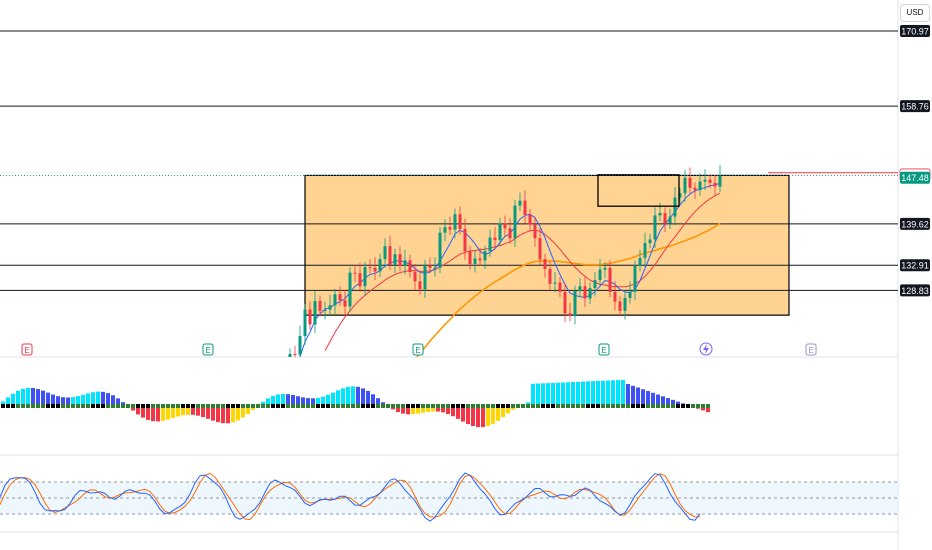 This screenshot has width=932, height=550. Describe the element at coordinates (915, 13) in the screenshot. I see `currency-badge: USD` at that location.